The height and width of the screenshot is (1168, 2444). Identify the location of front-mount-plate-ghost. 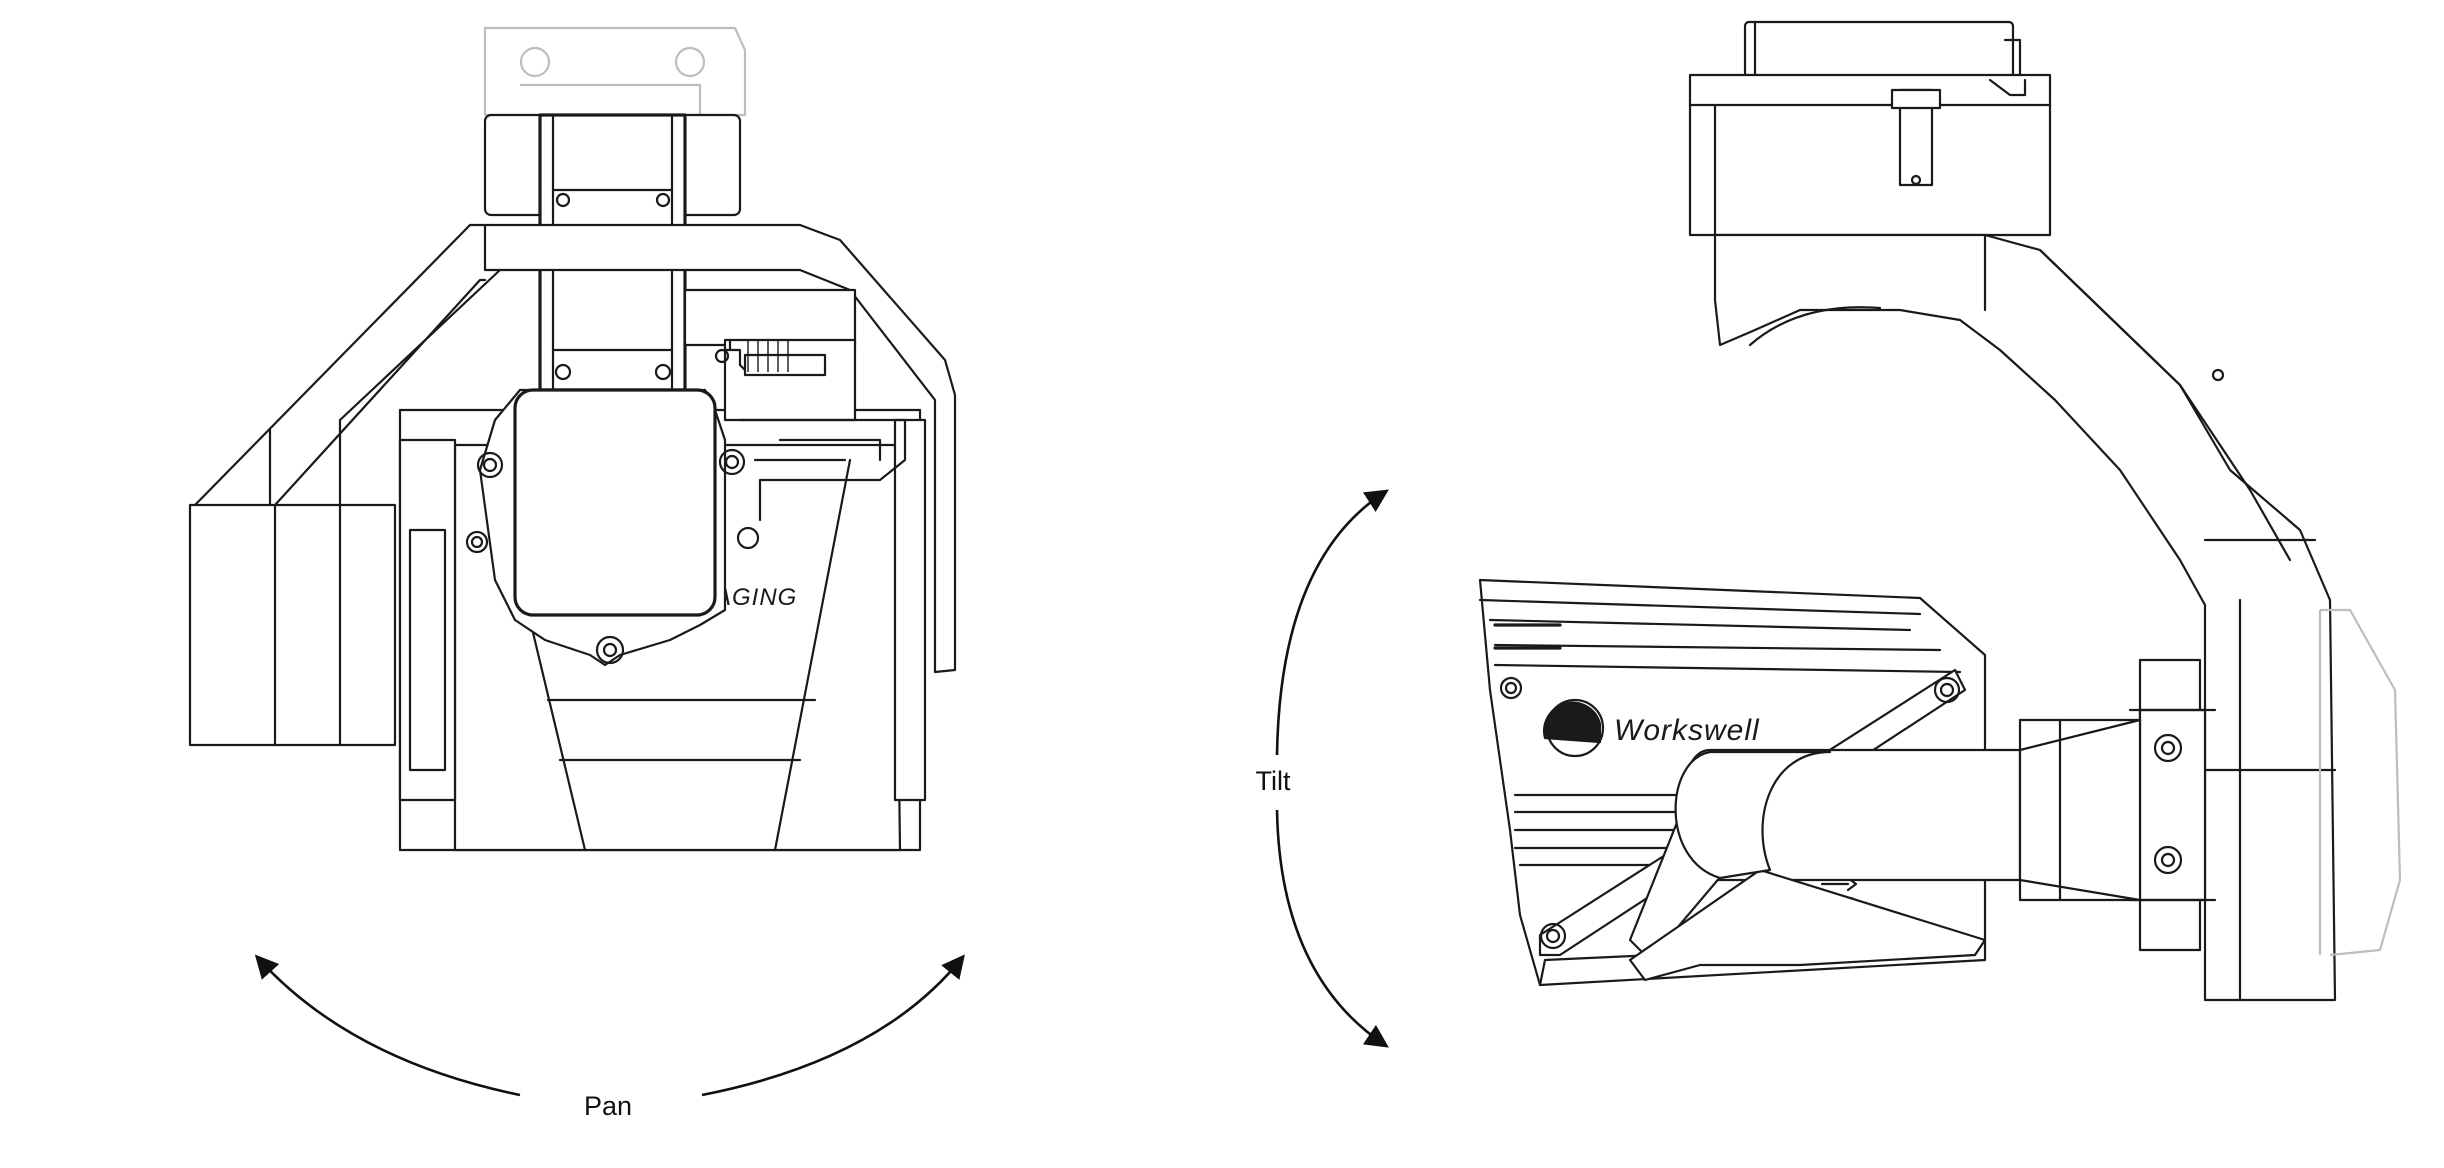
(615, 71).